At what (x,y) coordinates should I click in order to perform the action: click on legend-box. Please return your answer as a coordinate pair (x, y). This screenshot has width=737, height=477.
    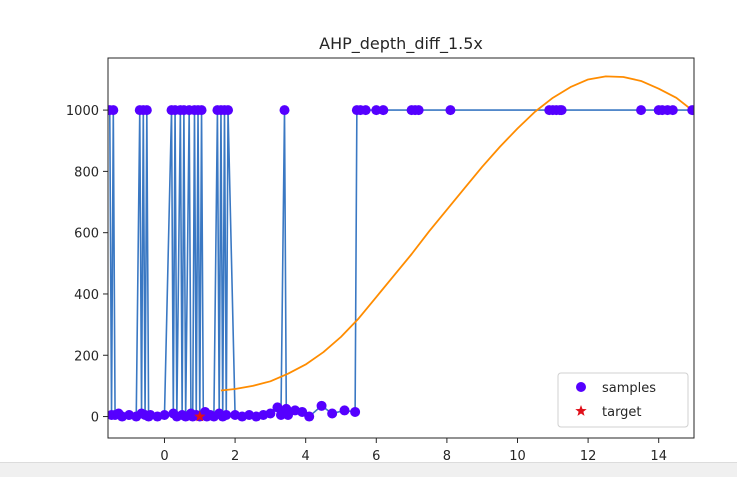
    Looking at the image, I should click on (623, 400).